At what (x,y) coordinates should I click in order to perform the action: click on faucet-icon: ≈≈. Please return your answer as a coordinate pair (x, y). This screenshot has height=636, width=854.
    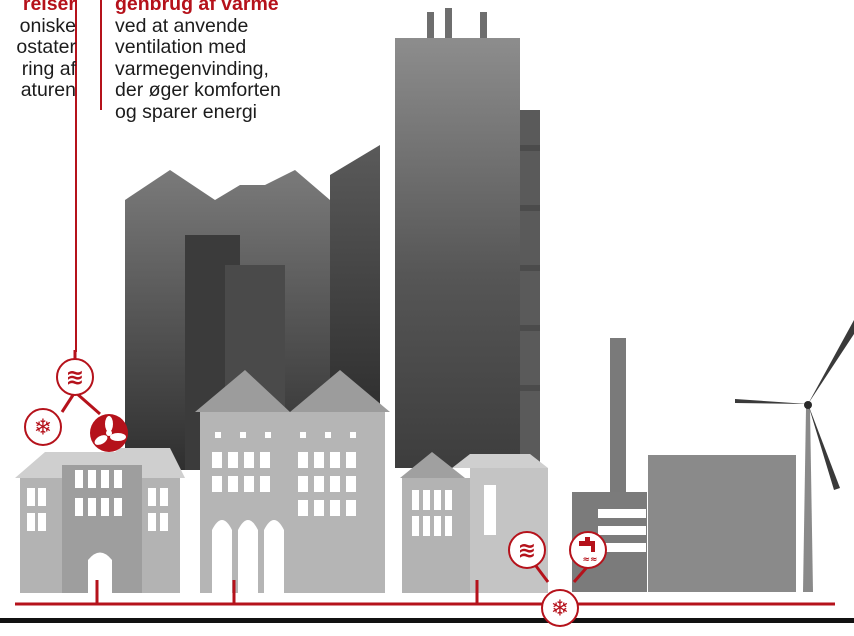
    Looking at the image, I should click on (588, 550).